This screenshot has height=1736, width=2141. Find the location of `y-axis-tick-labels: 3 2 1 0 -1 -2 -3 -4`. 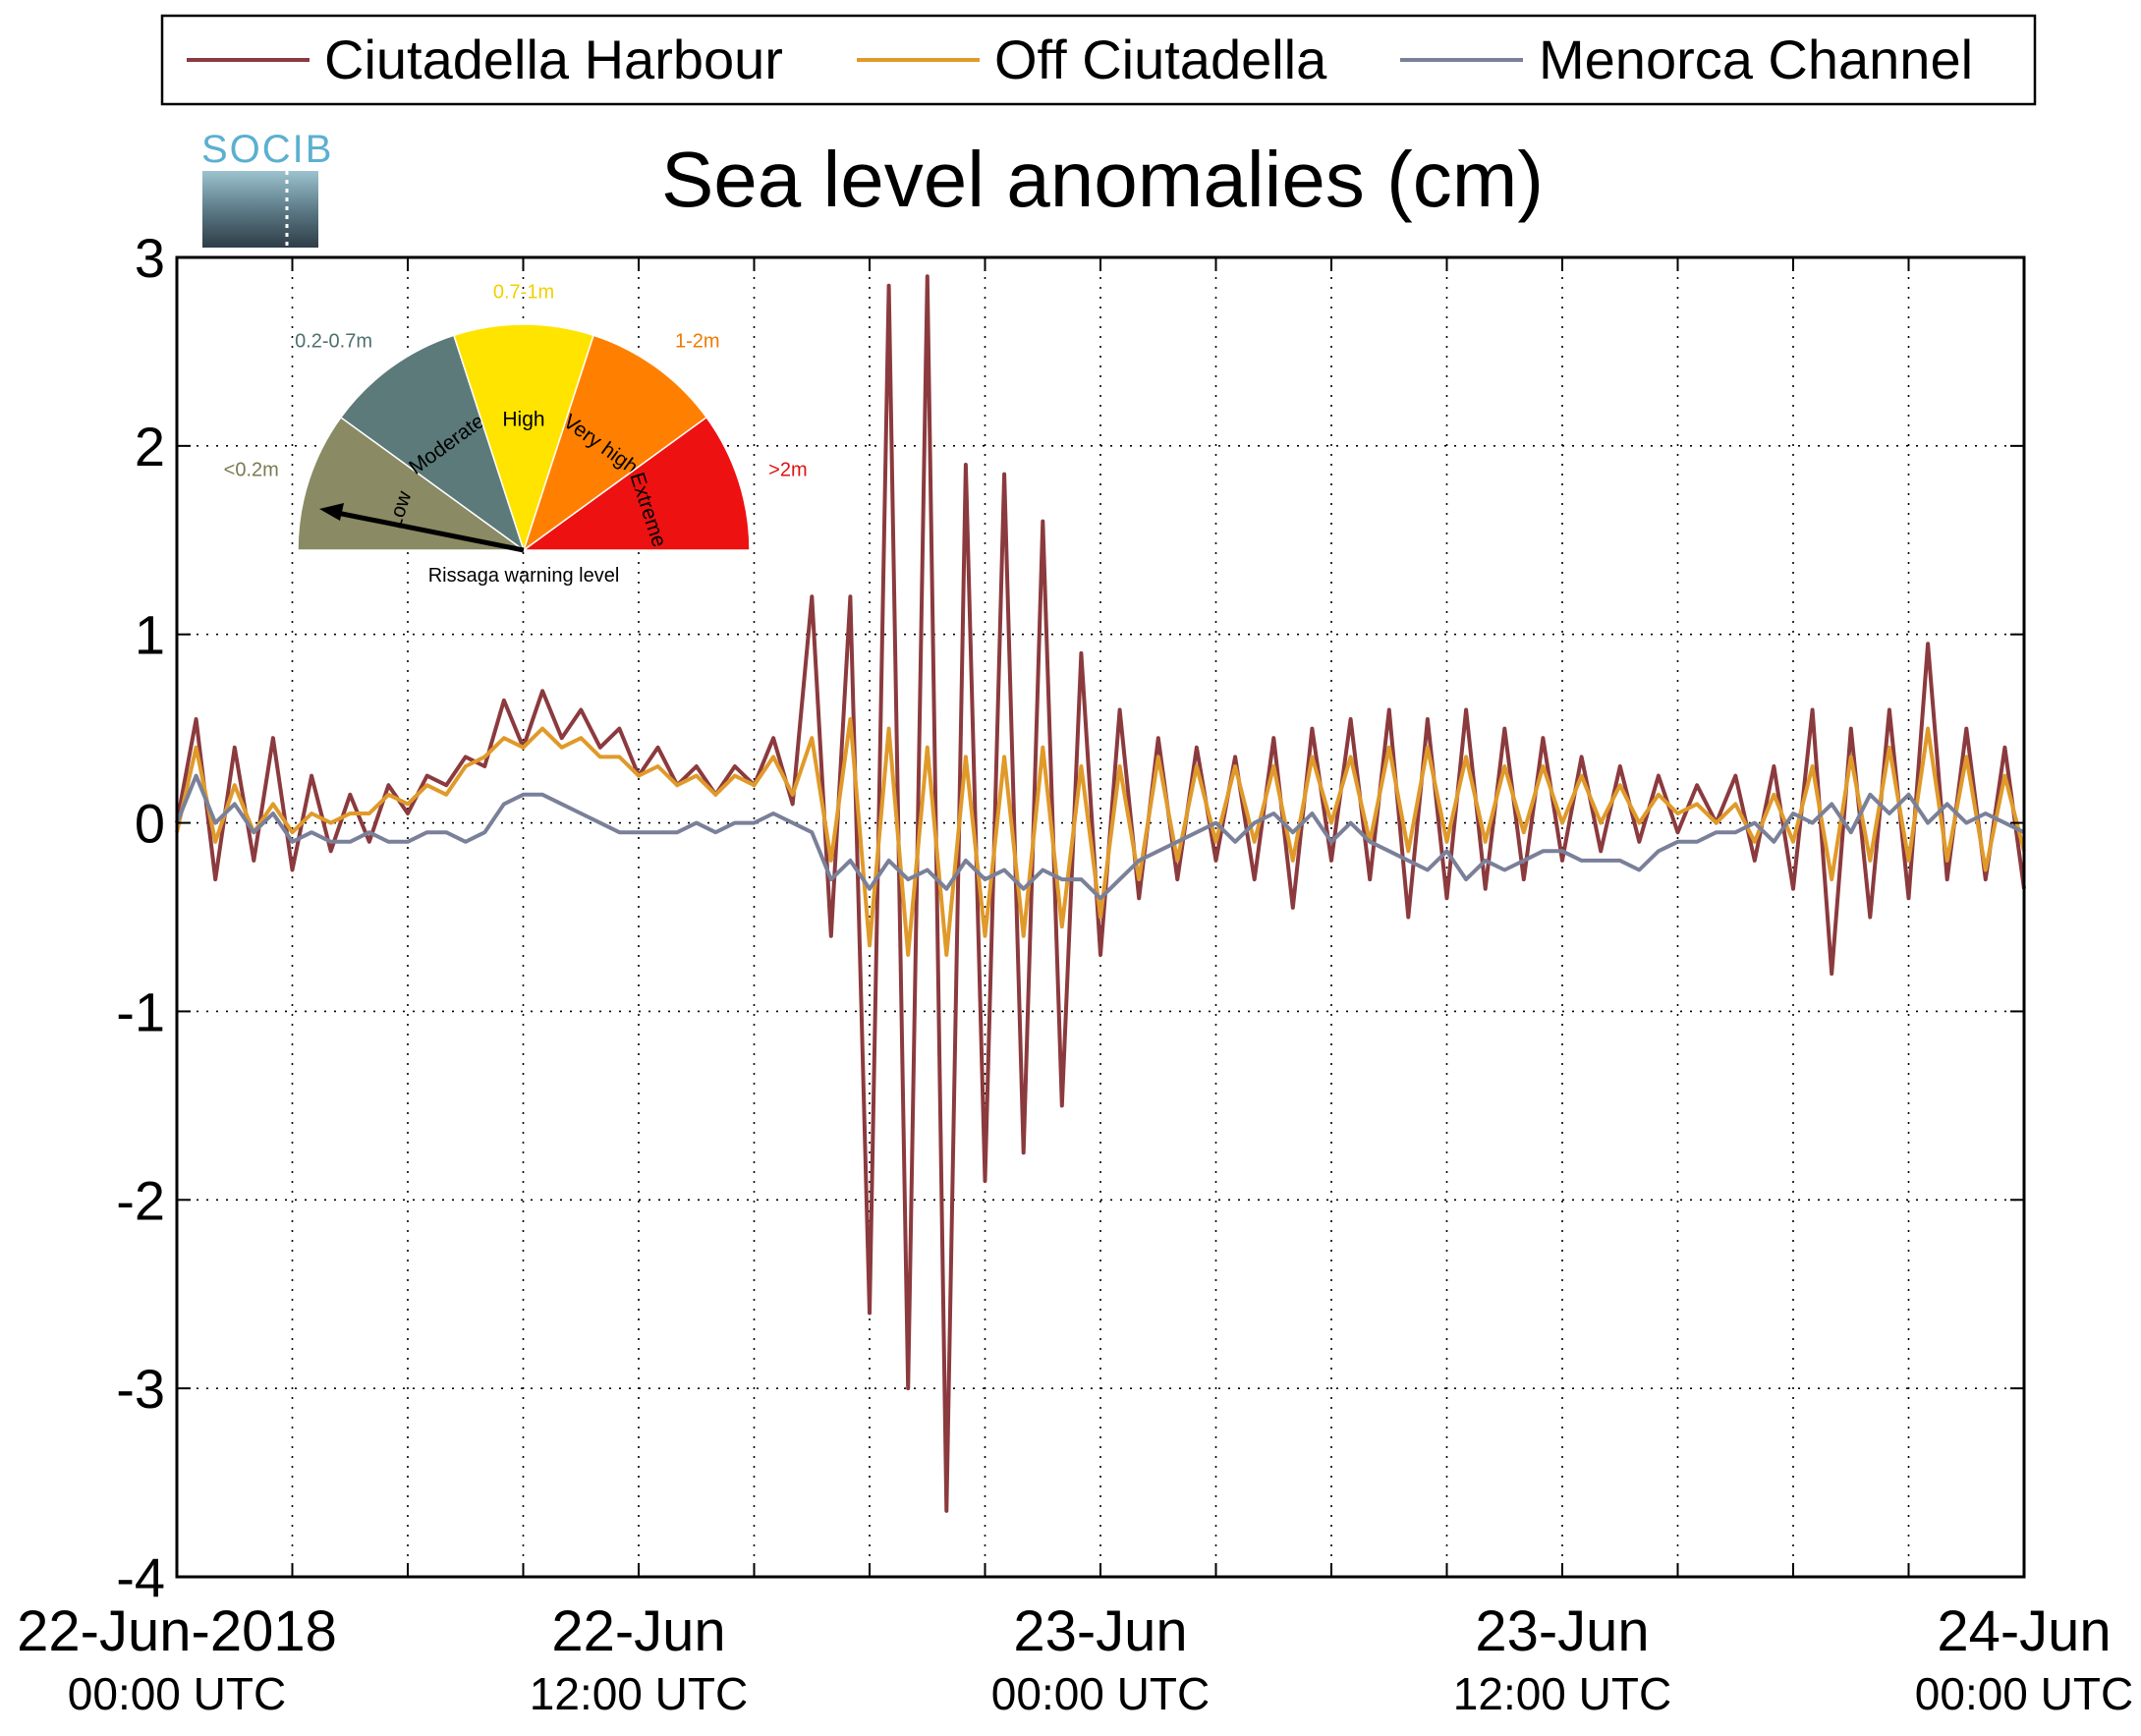

y-axis-tick-labels: 3 2 1 0 -1 -2 -3 -4 is located at coordinates (140, 917).